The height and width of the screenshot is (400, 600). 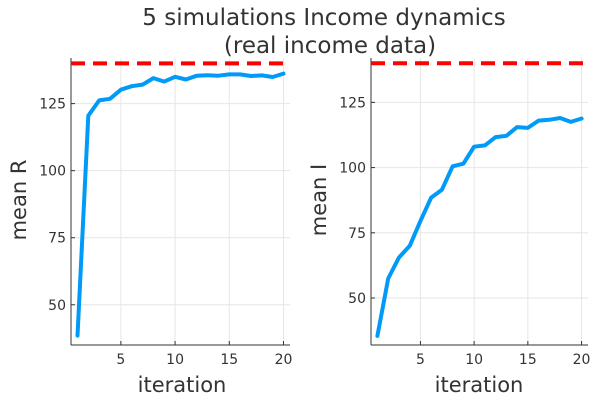 What do you see at coordinates (52, 105) in the screenshot?
I see `left-y-tick-label: 125` at bounding box center [52, 105].